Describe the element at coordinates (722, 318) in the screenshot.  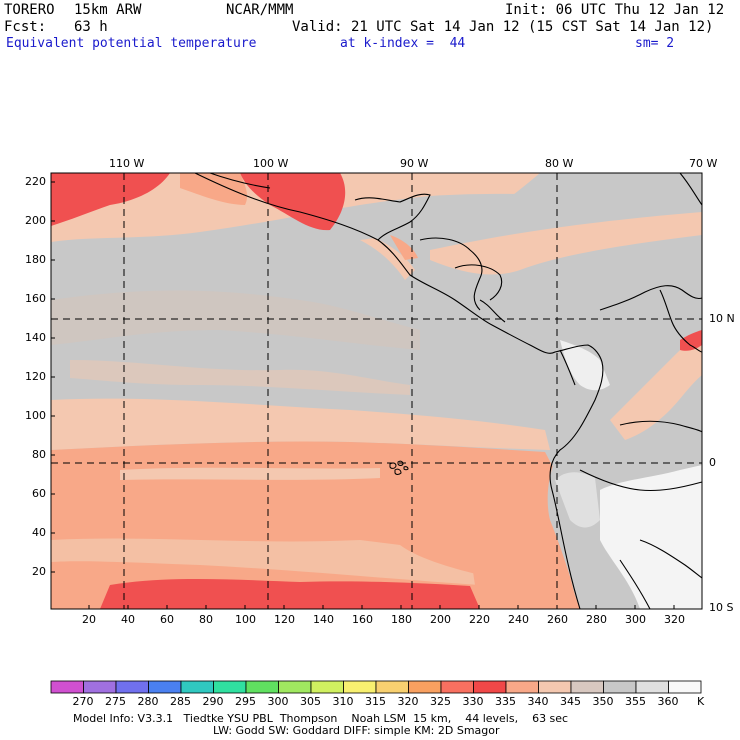
I see `lat-label-10n: 10 N` at that location.